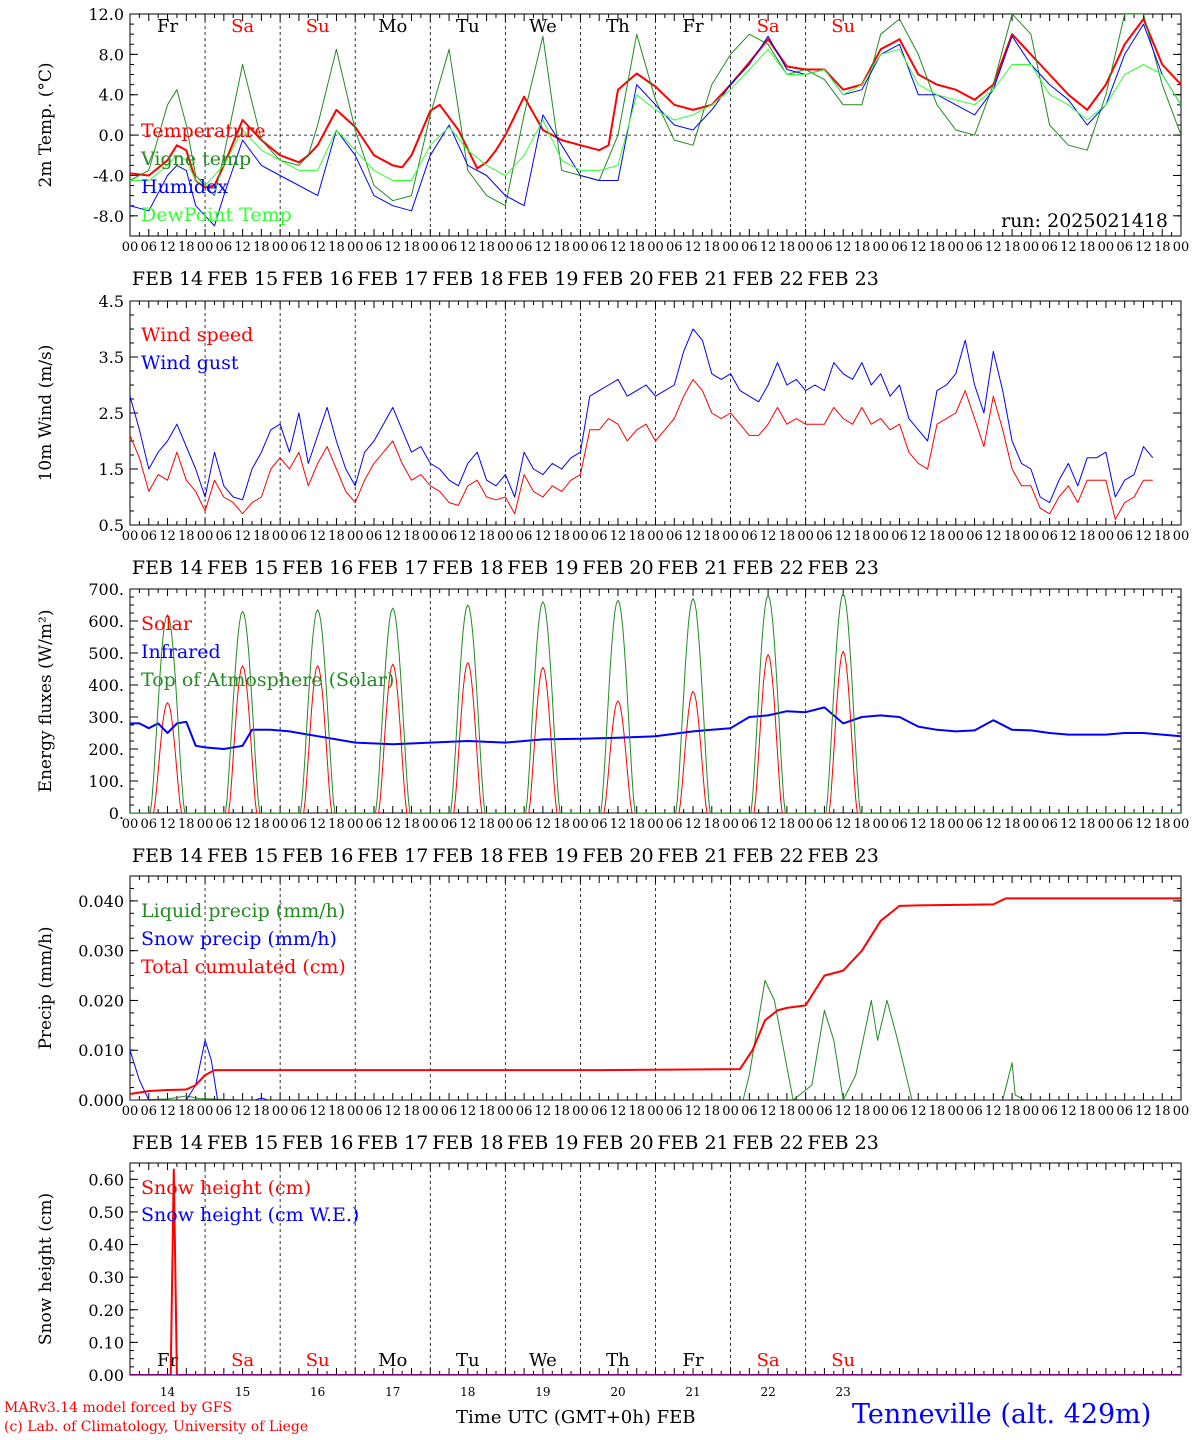  Describe the element at coordinates (167, 624) in the screenshot. I see `legend-entry: Solar` at that location.